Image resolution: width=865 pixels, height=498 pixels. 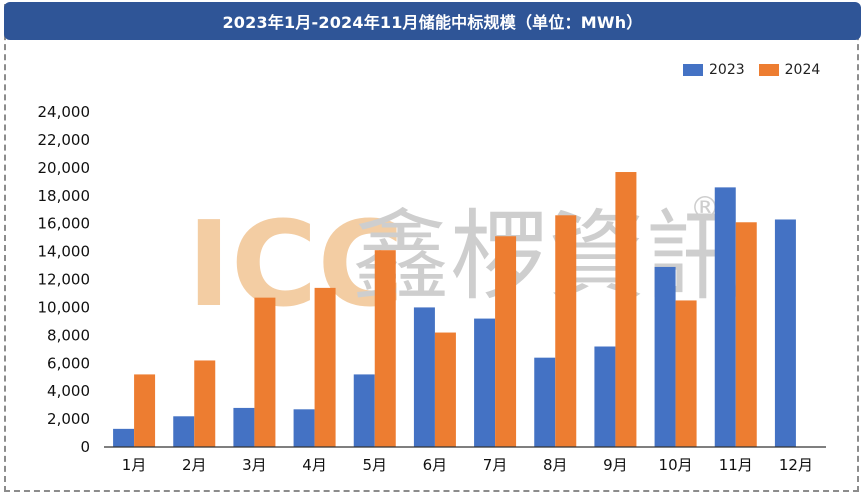 I want to click on x-axis: 1月 2月 3月 4月 5月 6月 7月 8月 9月 10月 11月 12月, so click(x=467, y=465).